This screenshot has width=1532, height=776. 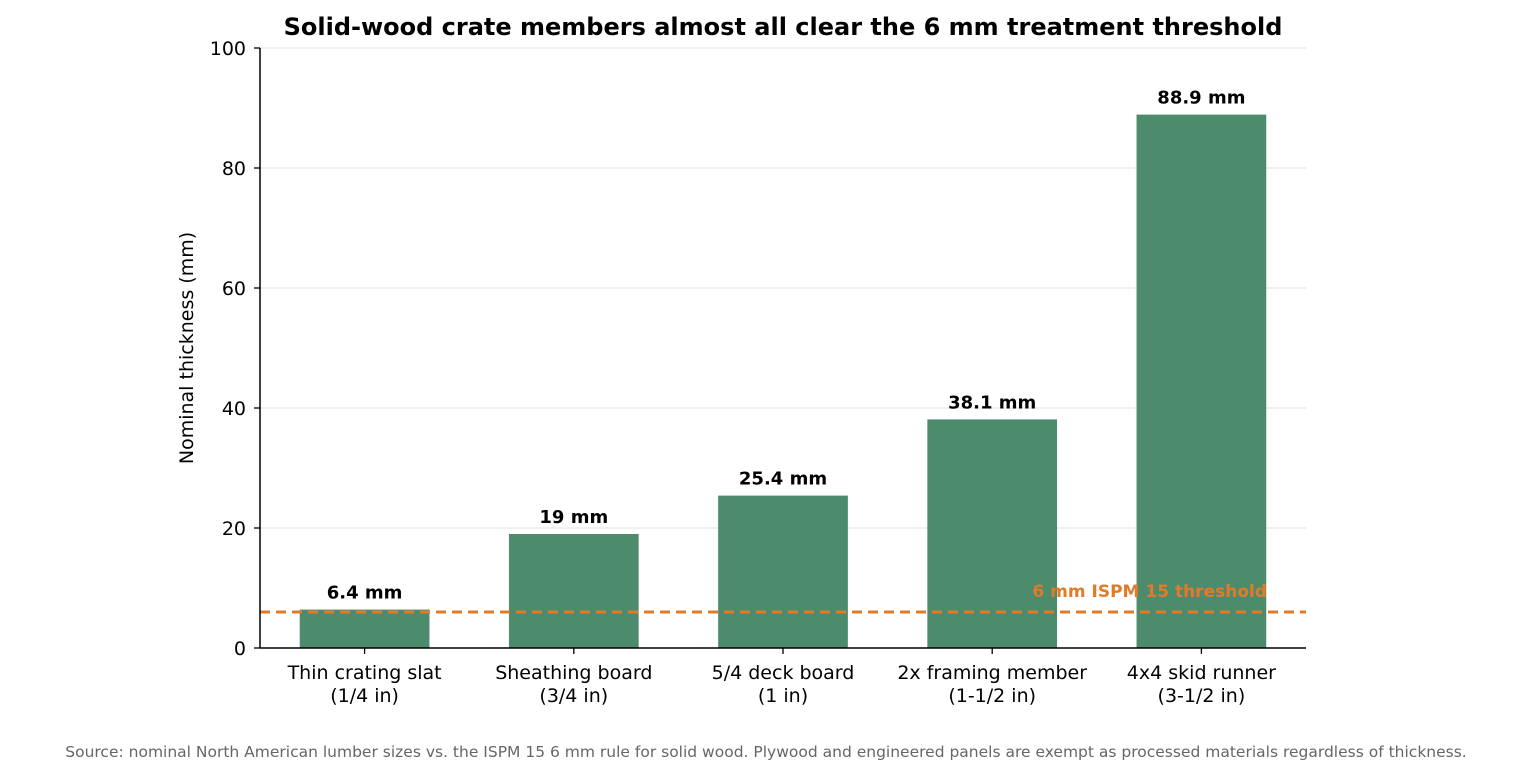 What do you see at coordinates (228, 49) in the screenshot?
I see `y-tick-label: 100` at bounding box center [228, 49].